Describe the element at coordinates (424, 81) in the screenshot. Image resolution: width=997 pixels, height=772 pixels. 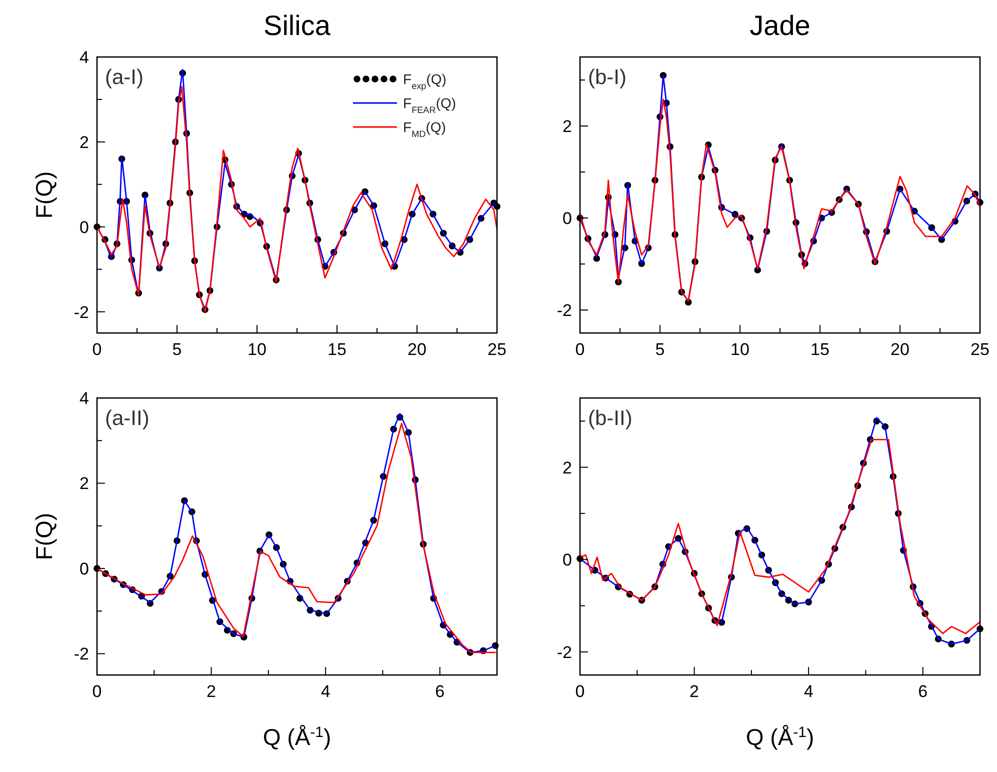
I see `legend-label: F$_{exp}$(Q)` at that location.